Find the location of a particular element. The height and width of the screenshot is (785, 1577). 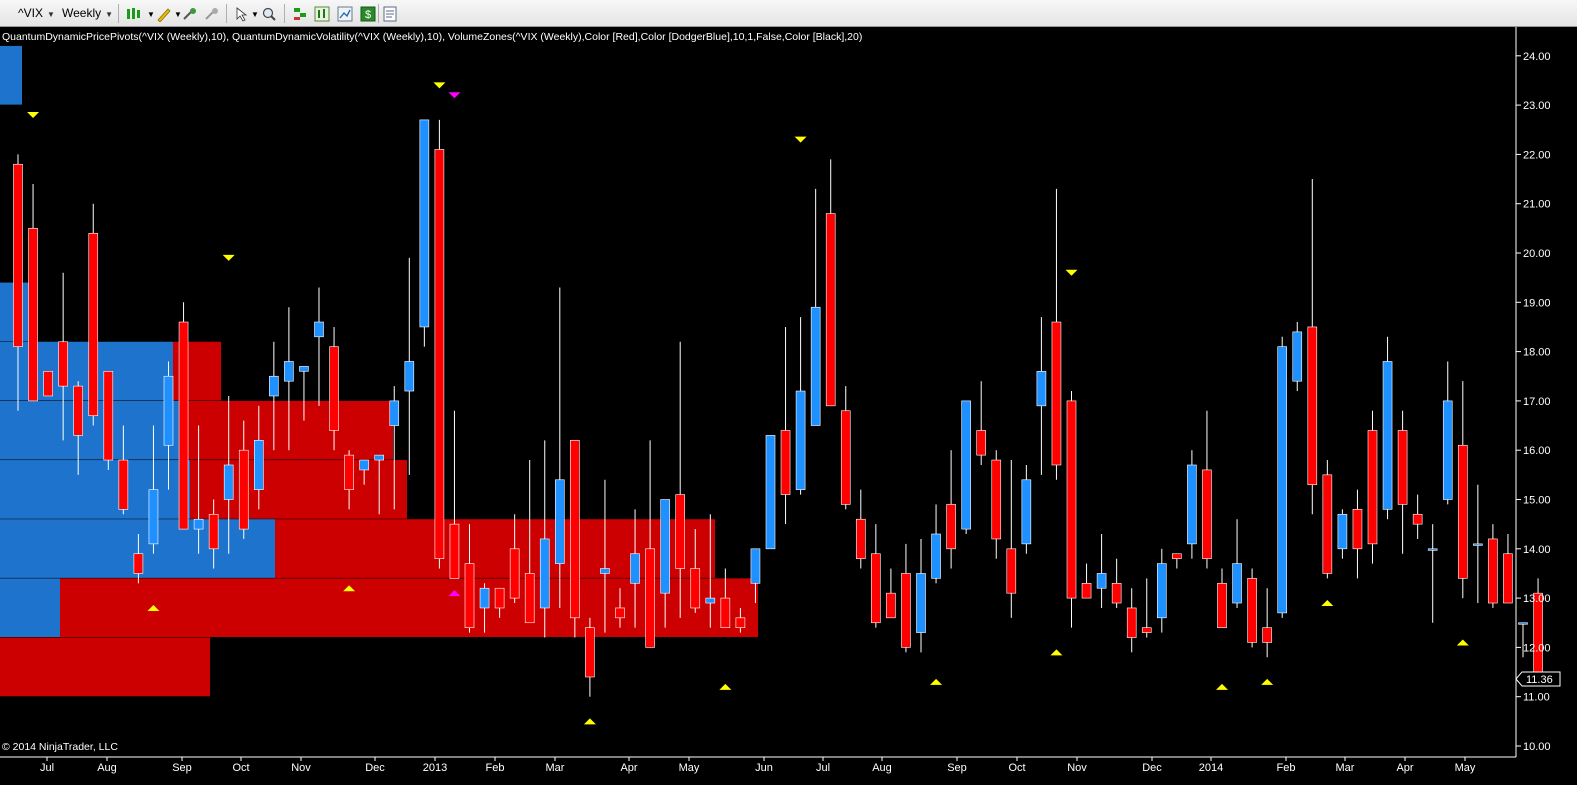

bar-style-icon is located at coordinates (134, 13).